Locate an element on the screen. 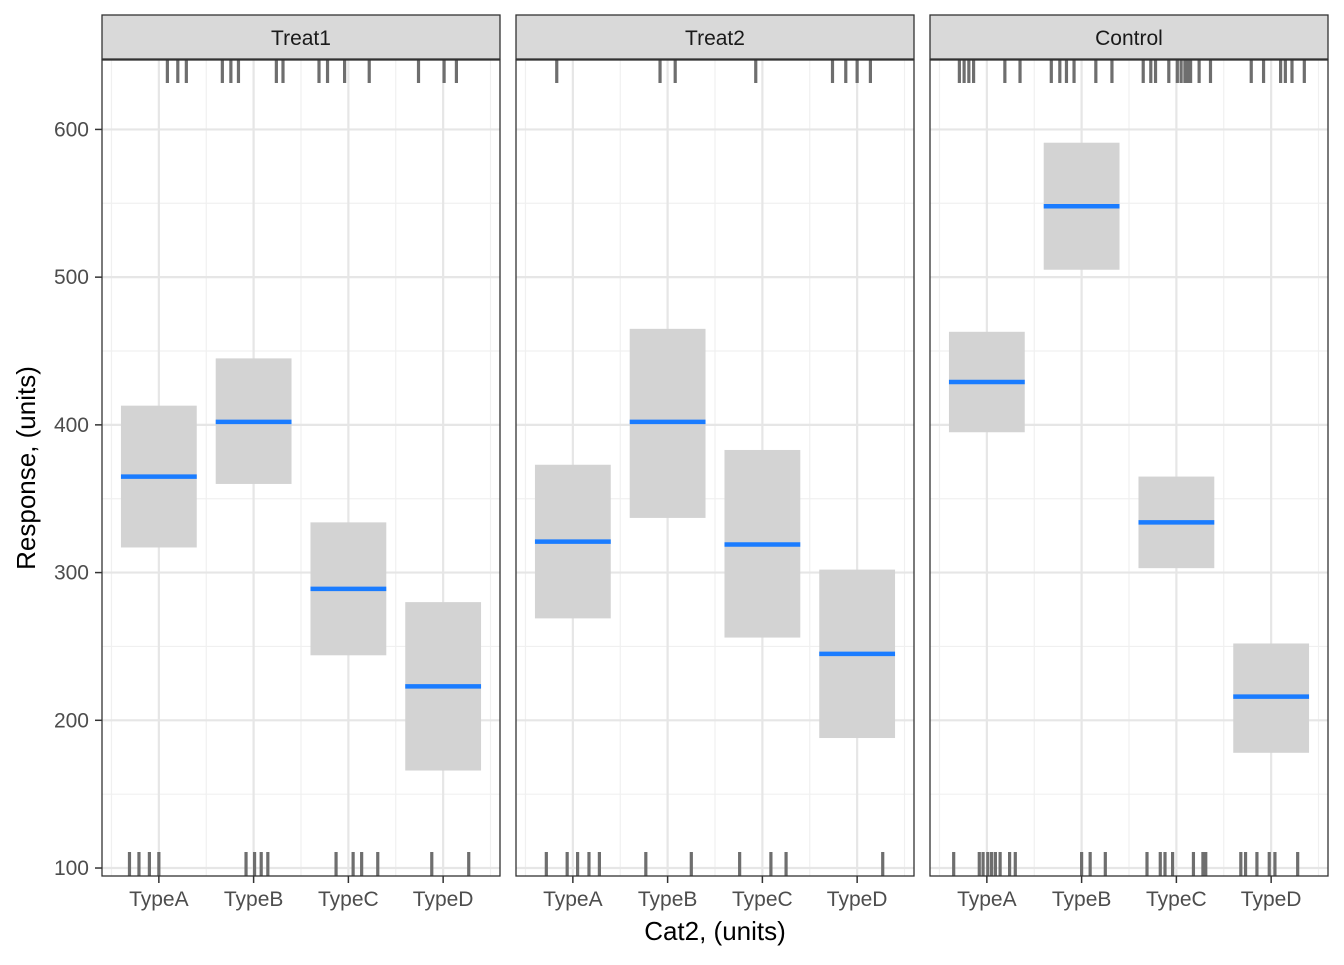  y-tick-label: 300 is located at coordinates (71, 573).